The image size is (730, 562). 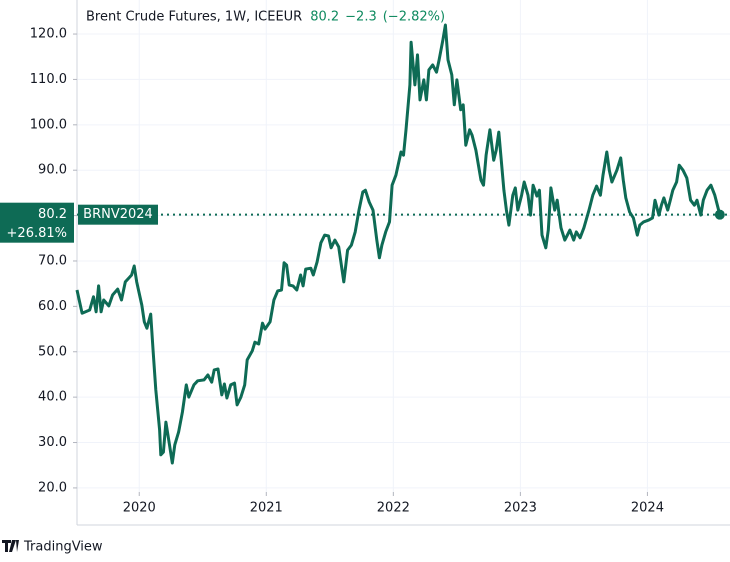 What do you see at coordinates (37, 222) in the screenshot?
I see `price-label-box` at bounding box center [37, 222].